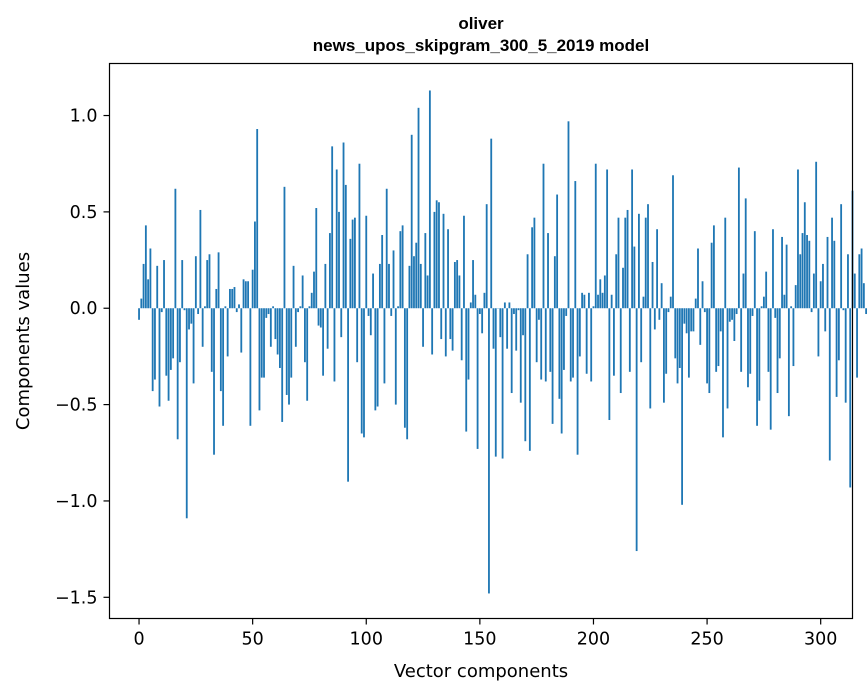 This screenshot has width=867, height=696. What do you see at coordinates (84, 117) in the screenshot?
I see `y-tick-label: 1.0` at bounding box center [84, 117].